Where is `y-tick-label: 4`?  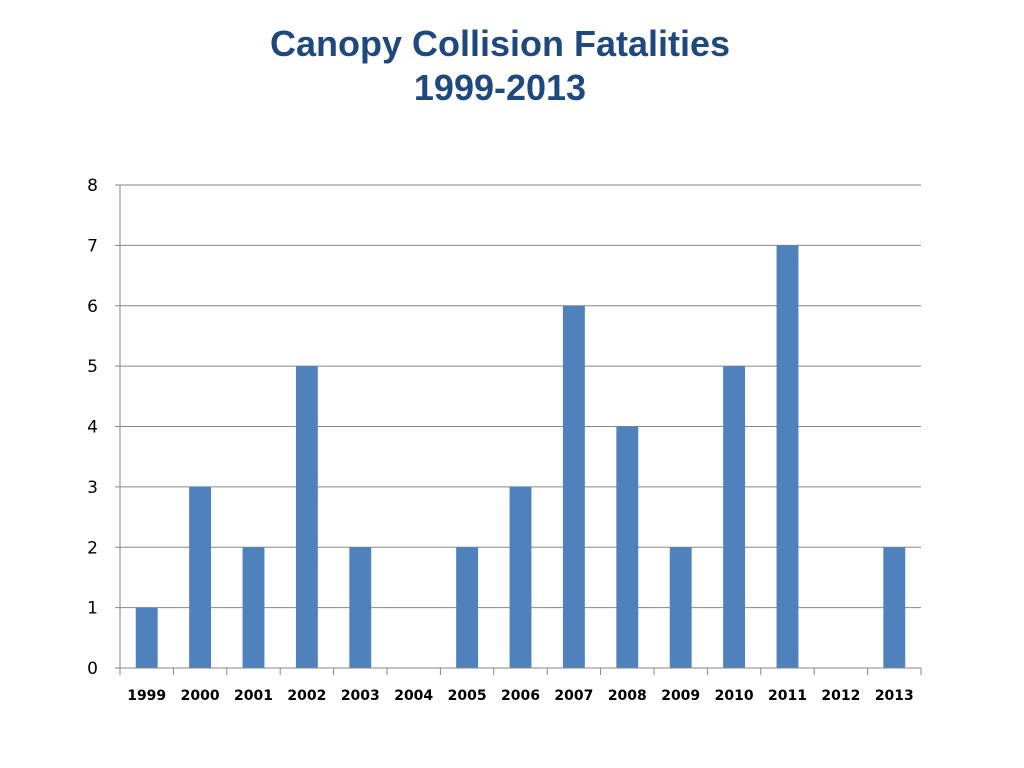 y-tick-label: 4 is located at coordinates (92, 428).